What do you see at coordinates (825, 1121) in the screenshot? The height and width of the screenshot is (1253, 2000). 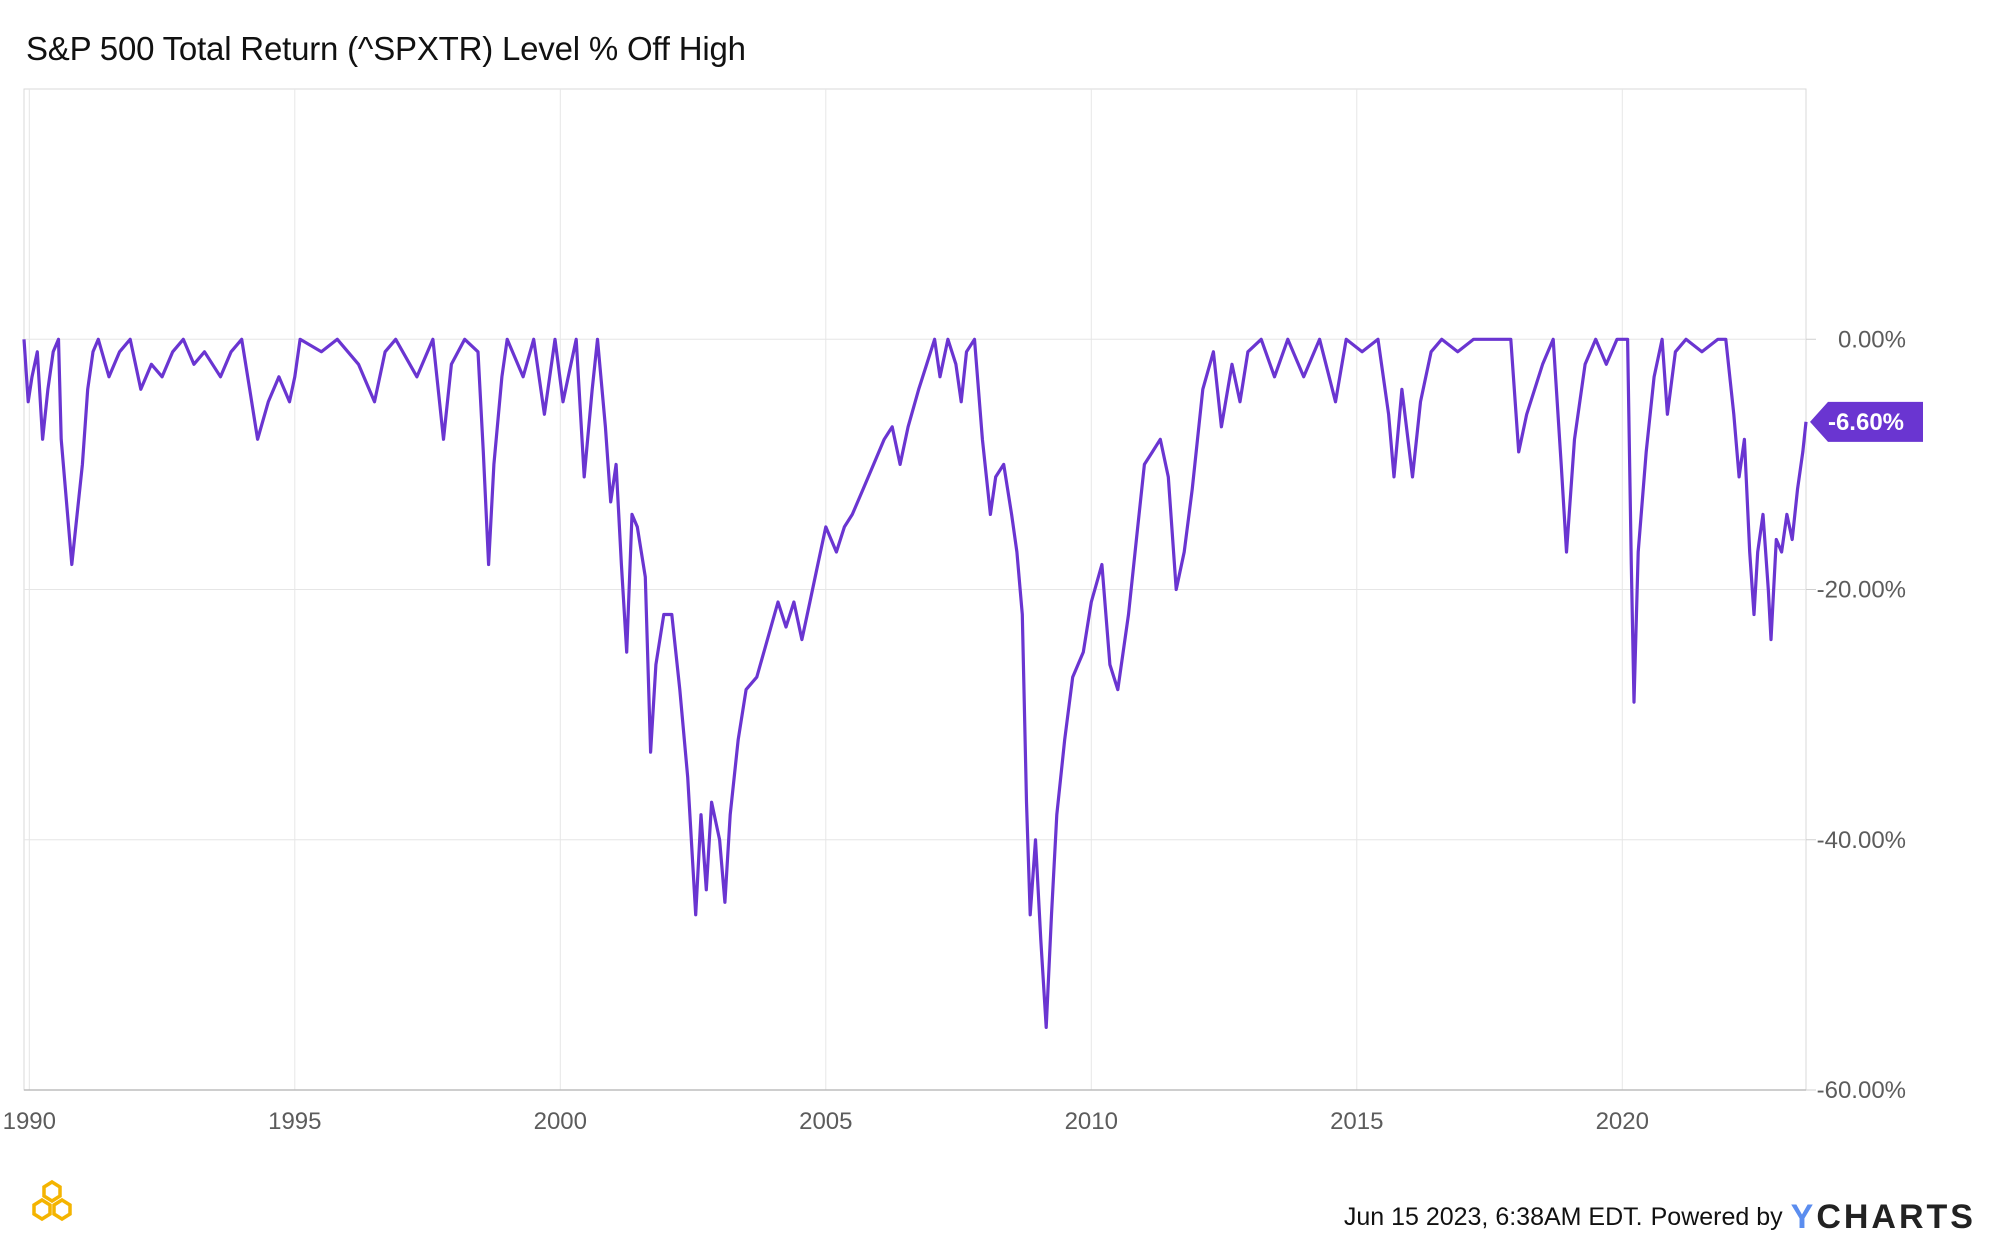 I see `x-tick-label: 2005` at bounding box center [825, 1121].